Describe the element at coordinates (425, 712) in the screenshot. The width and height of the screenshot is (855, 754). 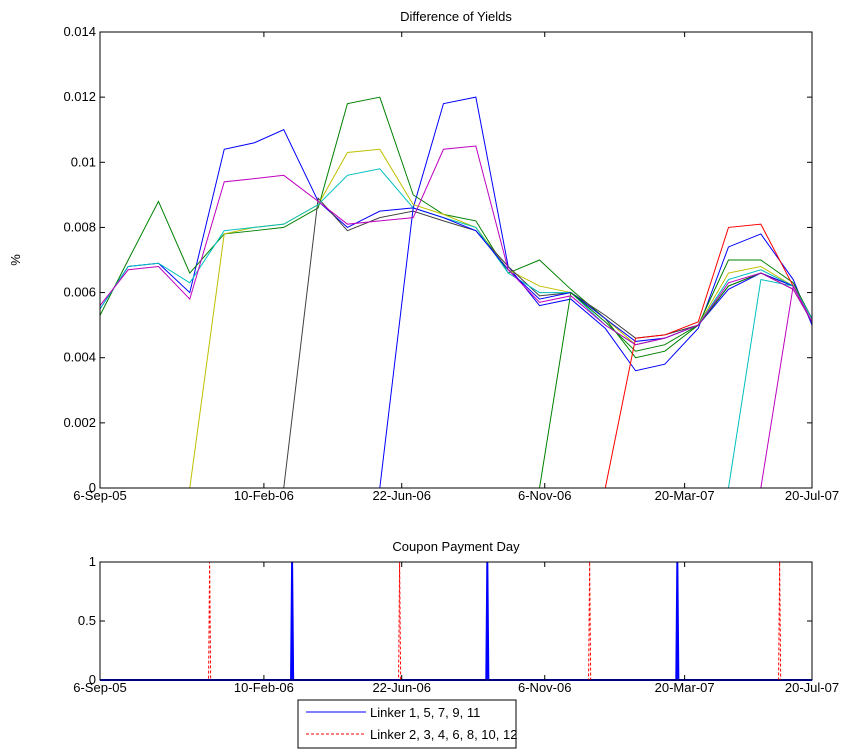
I see `legend-label: Linker 1, 5, 7, 9, 11` at that location.